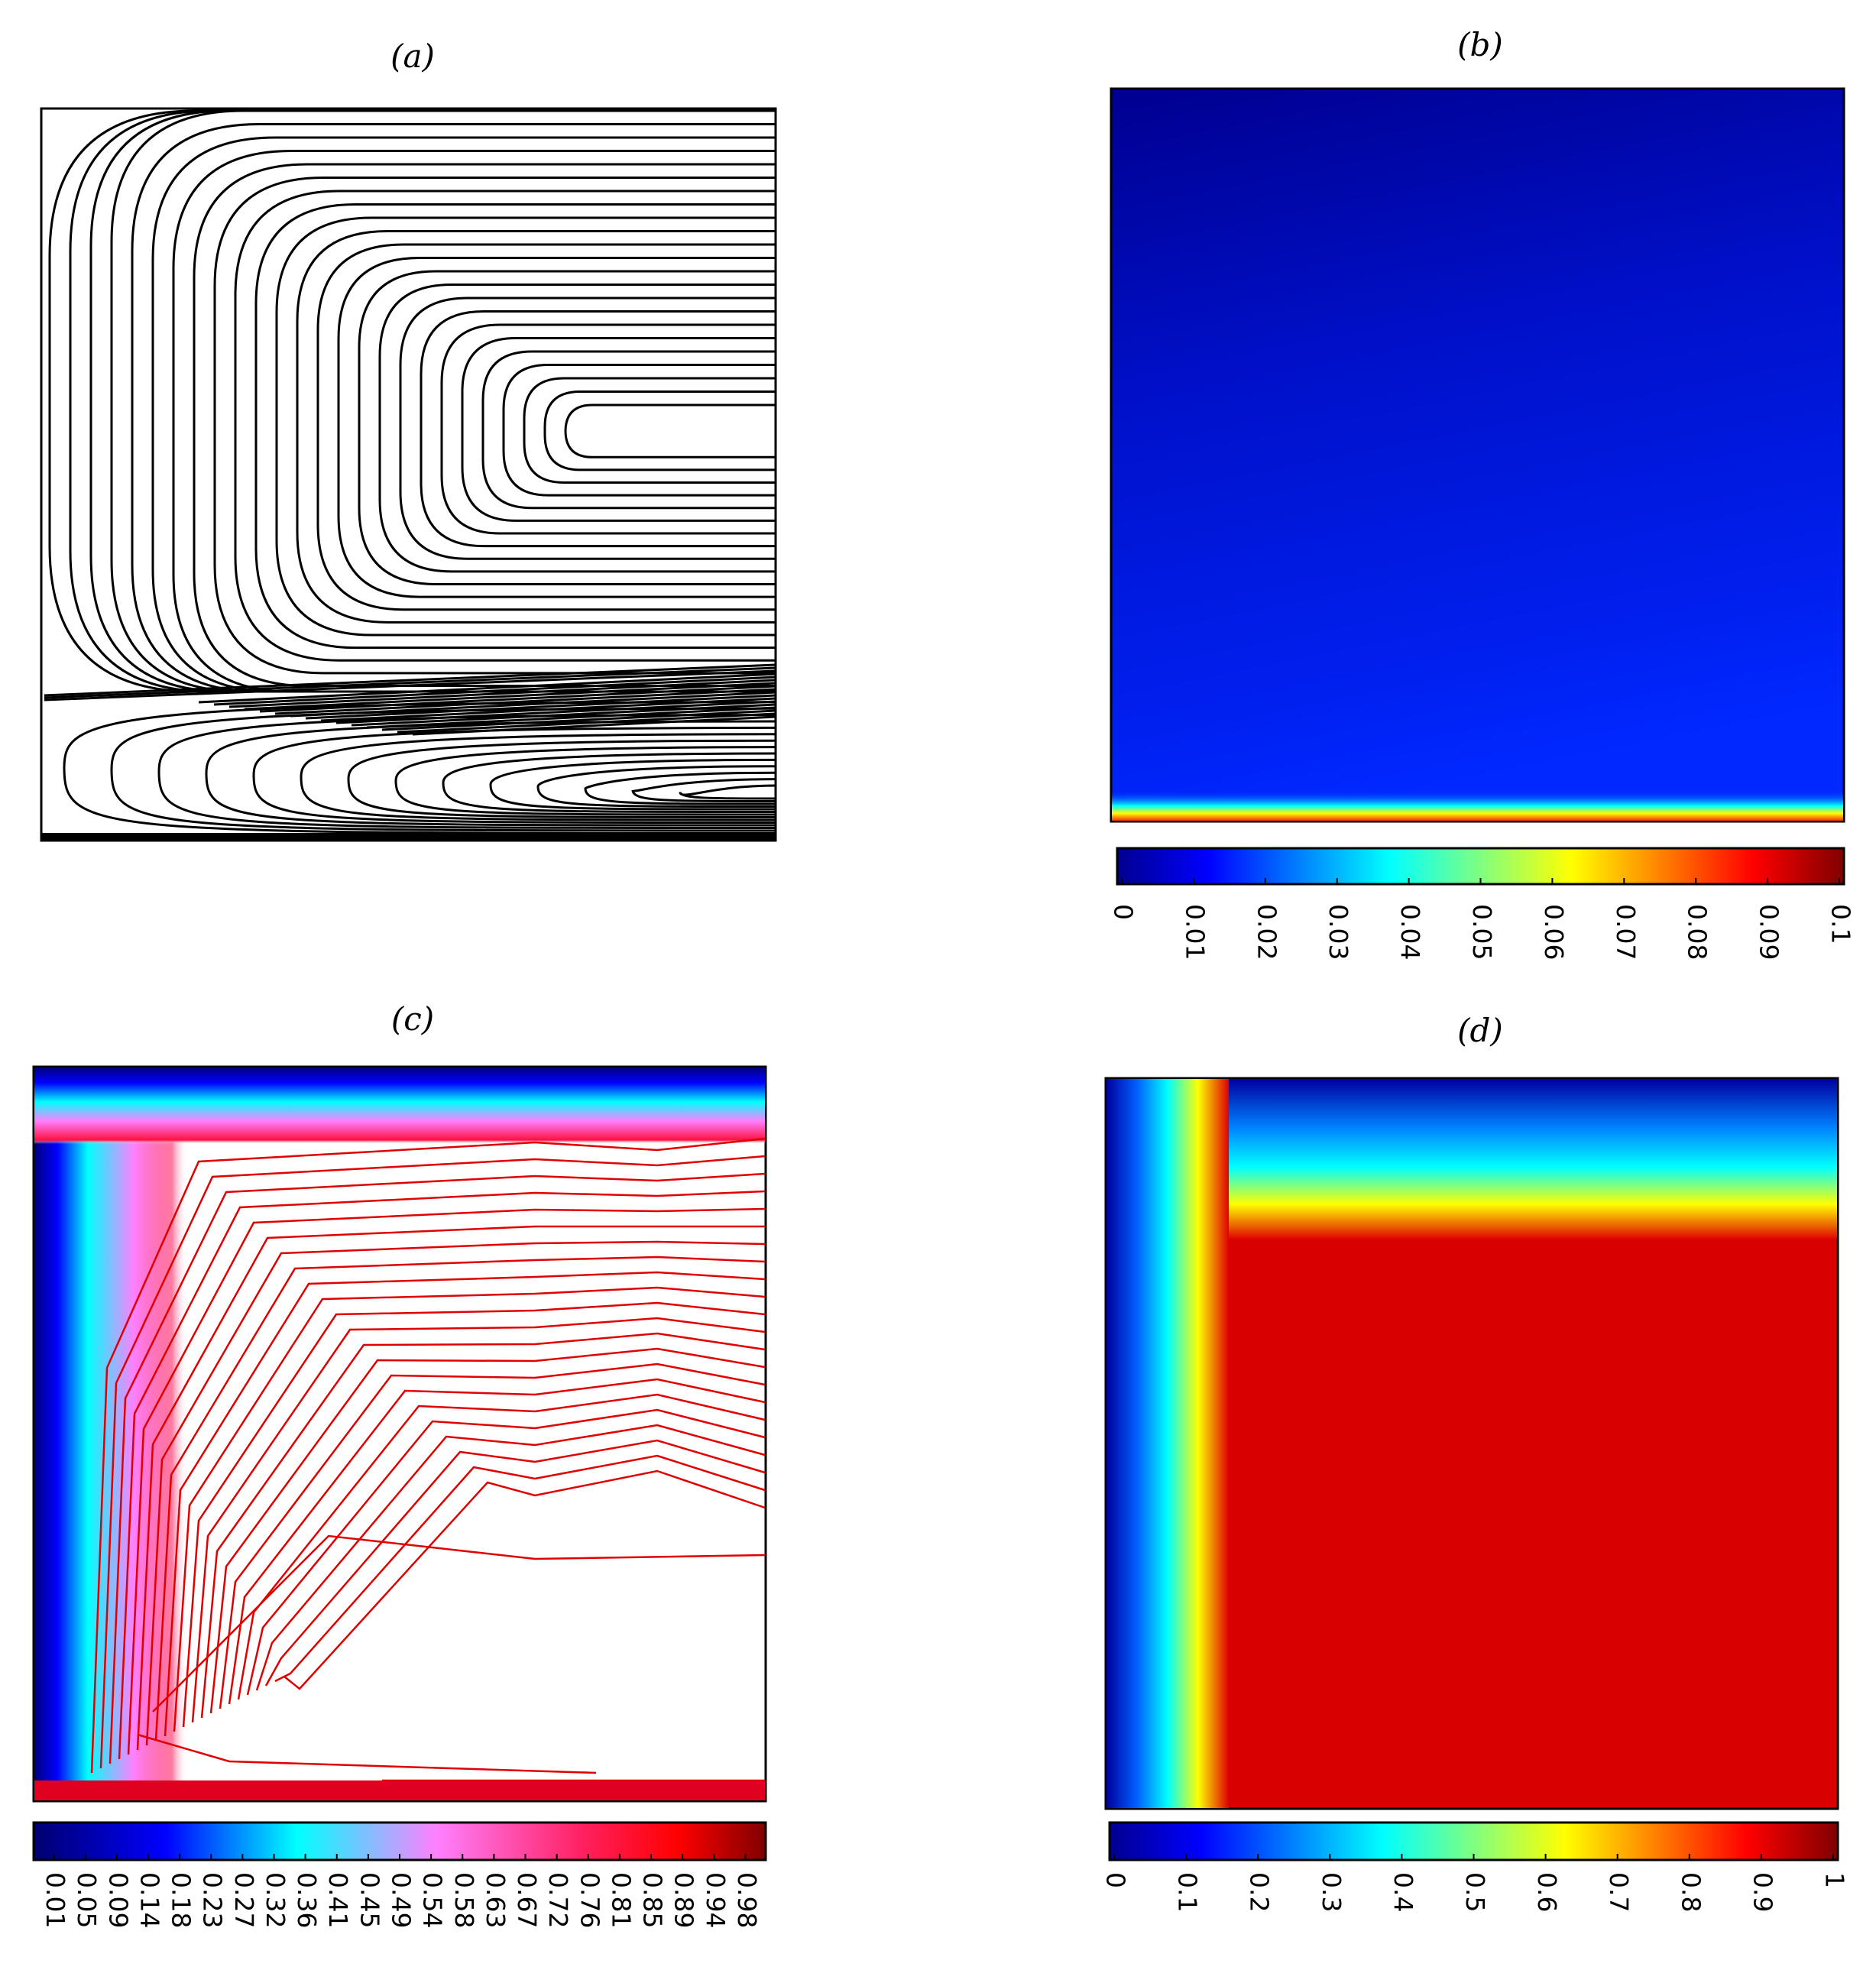  I want to click on colorbar-tick-label: 0.05, so click(87, 1900).